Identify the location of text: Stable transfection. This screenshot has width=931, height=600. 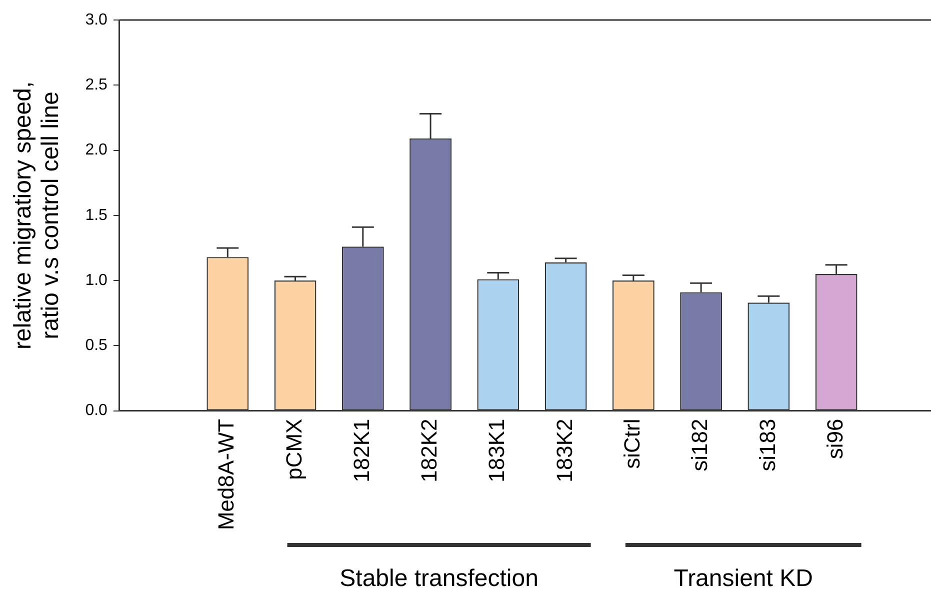
(439, 578).